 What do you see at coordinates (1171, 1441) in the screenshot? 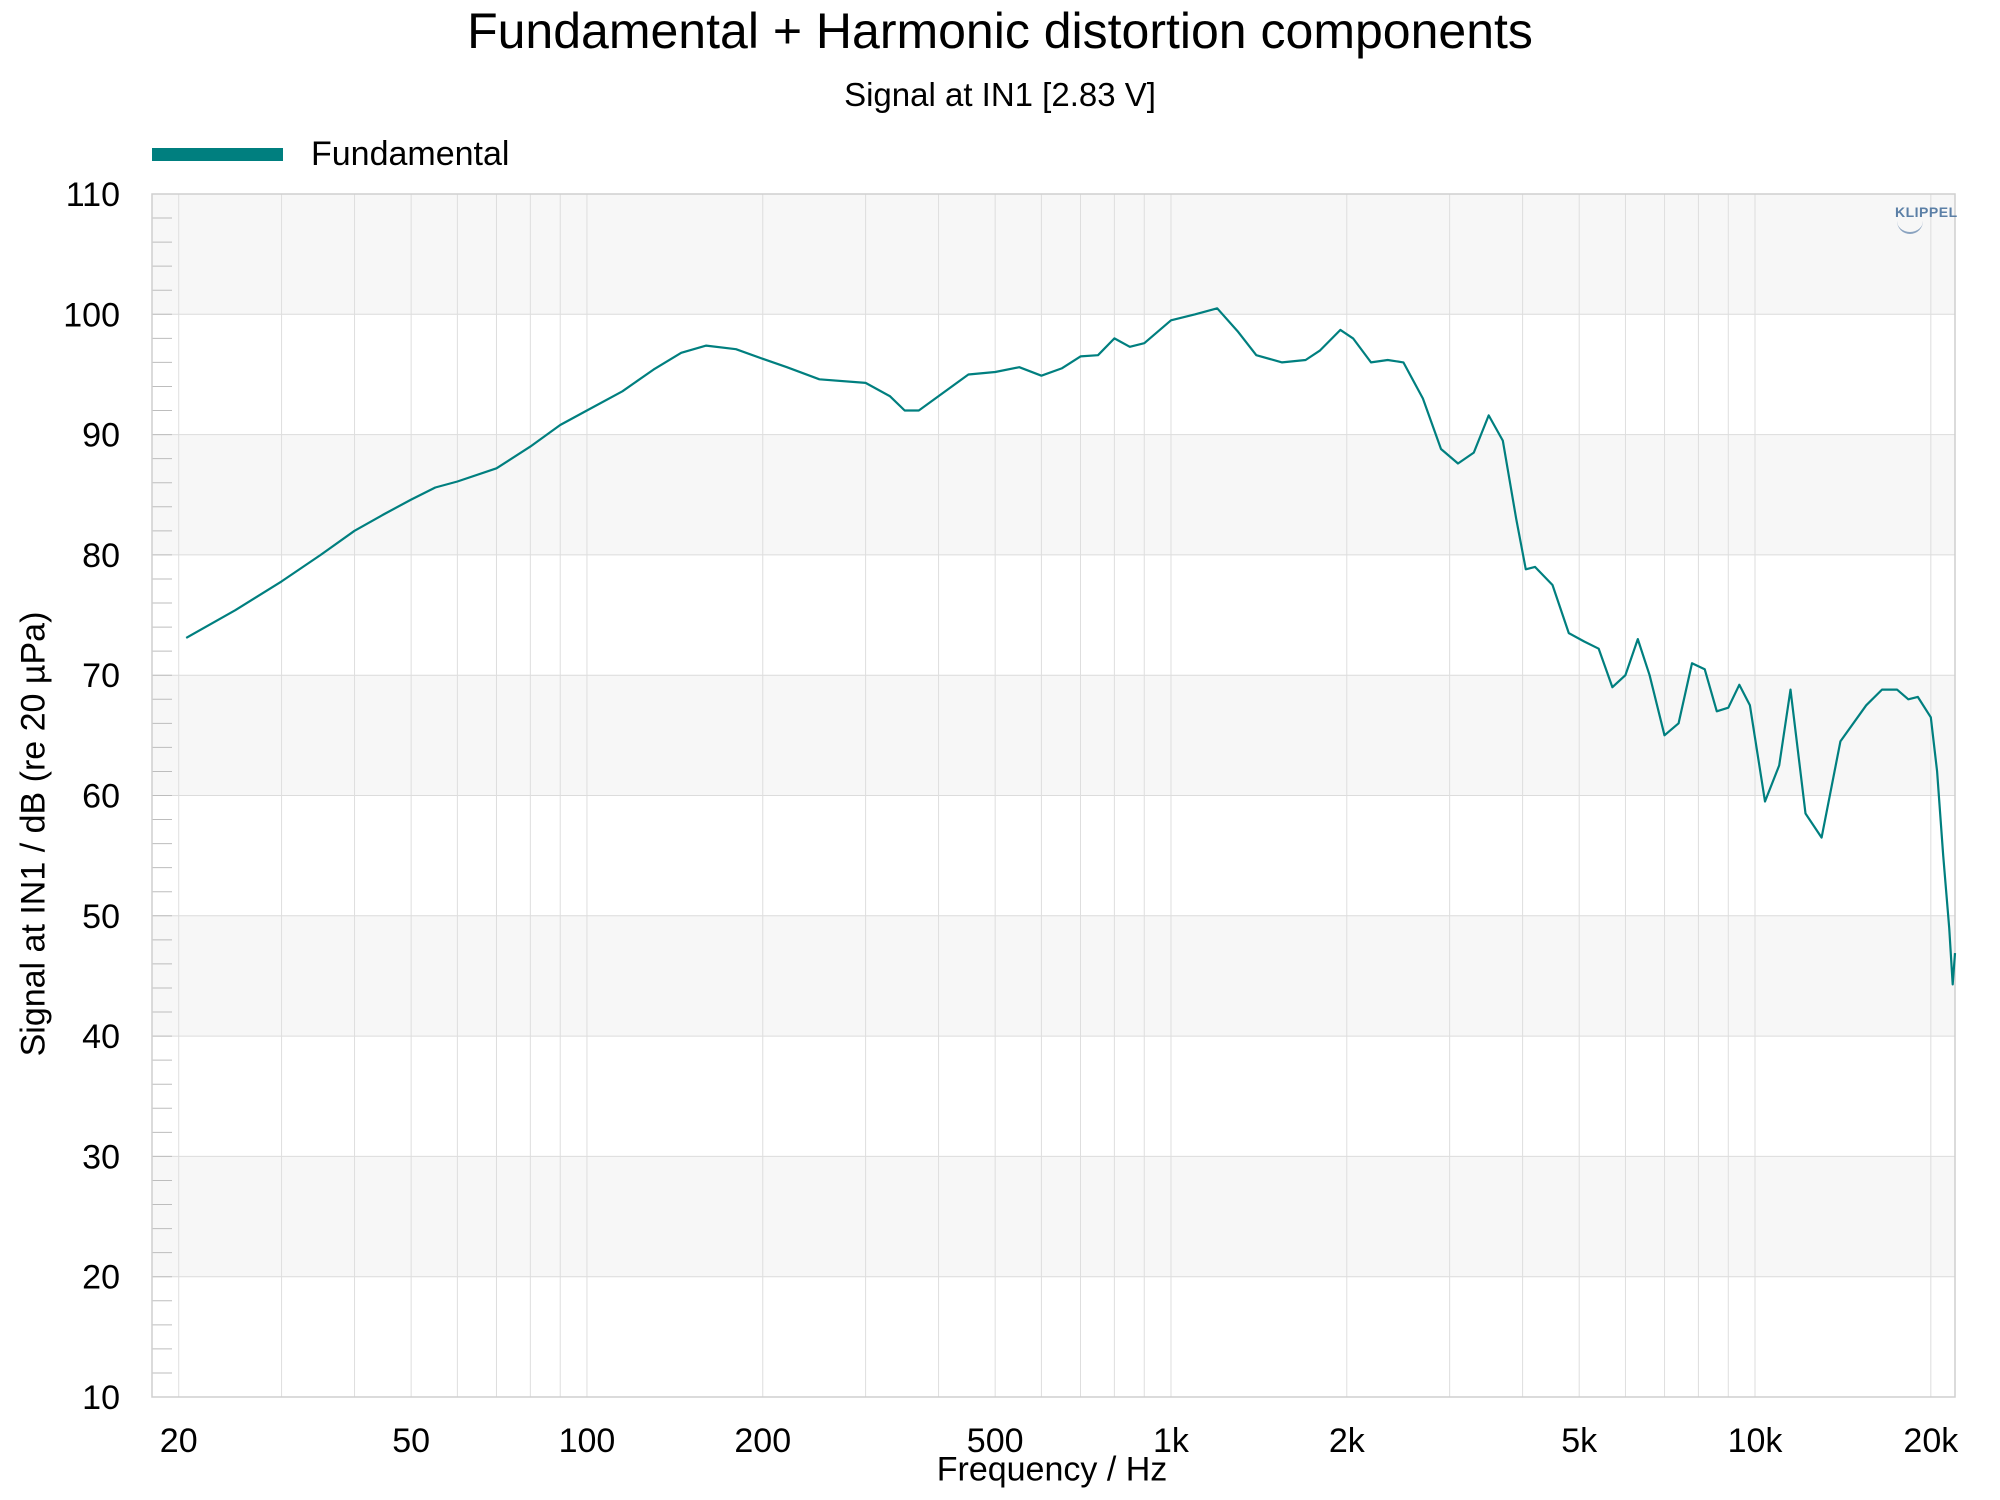
I see `x-tick-label: 1k` at bounding box center [1171, 1441].